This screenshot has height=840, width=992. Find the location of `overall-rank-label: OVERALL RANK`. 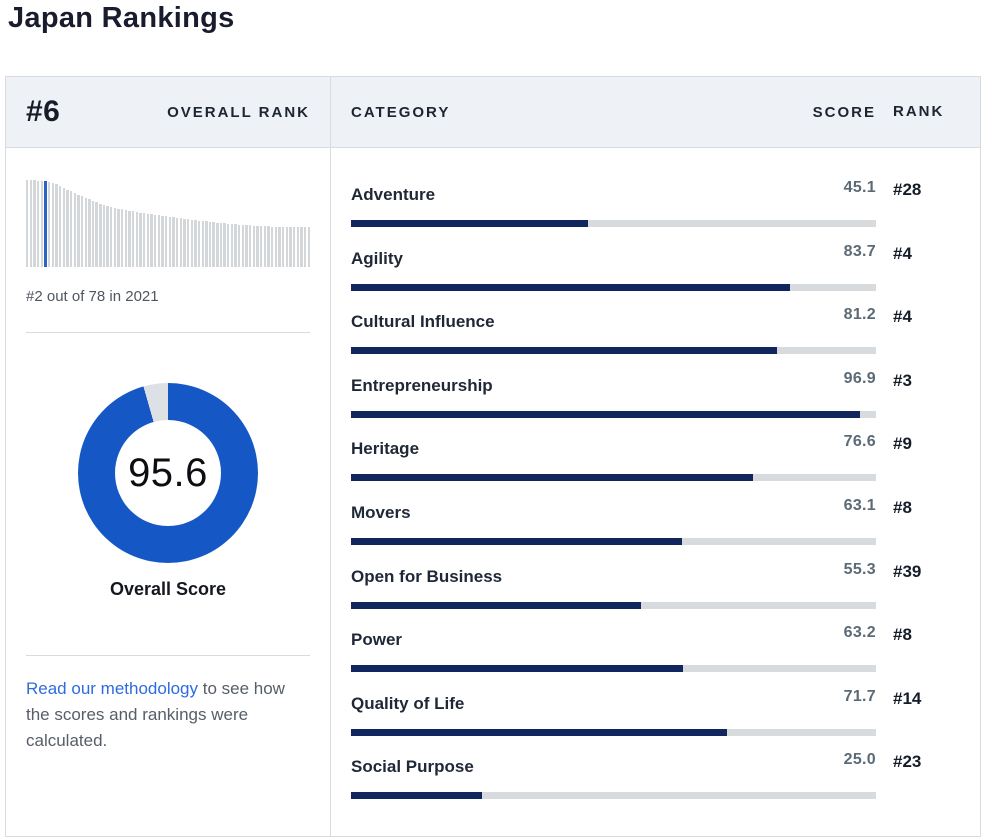

overall-rank-label: OVERALL RANK is located at coordinates (238, 112).